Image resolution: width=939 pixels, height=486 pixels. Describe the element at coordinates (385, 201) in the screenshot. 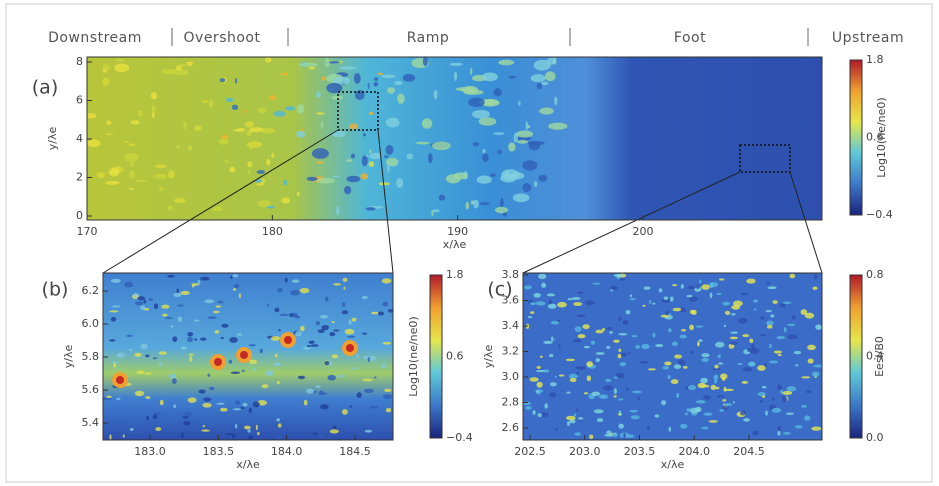

I see `zoom-line` at that location.